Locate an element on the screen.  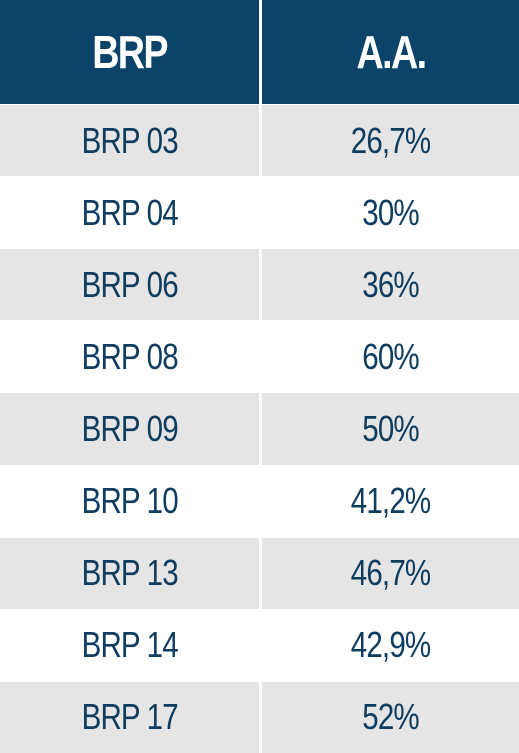
brp-value: BRP 08 is located at coordinates (129, 356).